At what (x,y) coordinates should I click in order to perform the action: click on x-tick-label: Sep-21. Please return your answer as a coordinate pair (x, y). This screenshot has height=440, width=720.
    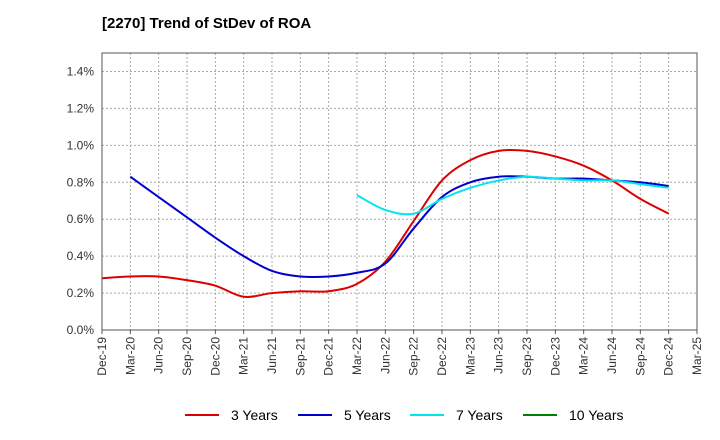
    Looking at the image, I should click on (300, 356).